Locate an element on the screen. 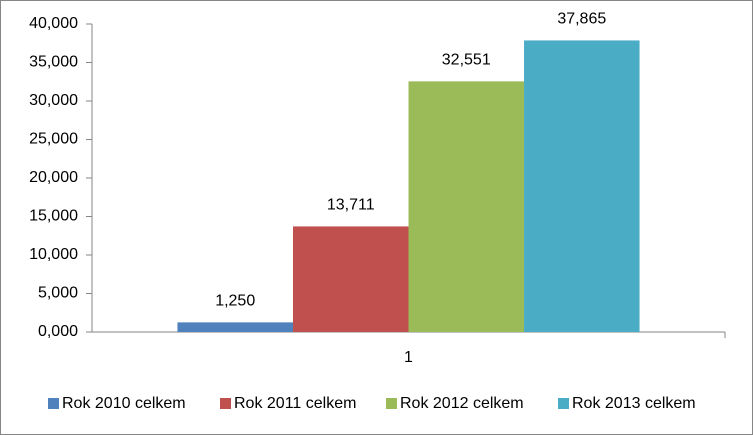  y-tick-label: 30,000 is located at coordinates (53, 100).